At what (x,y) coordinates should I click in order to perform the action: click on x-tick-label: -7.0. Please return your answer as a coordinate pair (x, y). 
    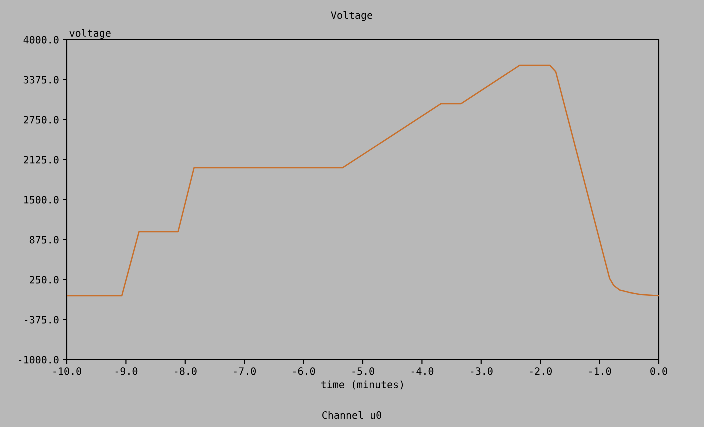
    Looking at the image, I should click on (245, 372).